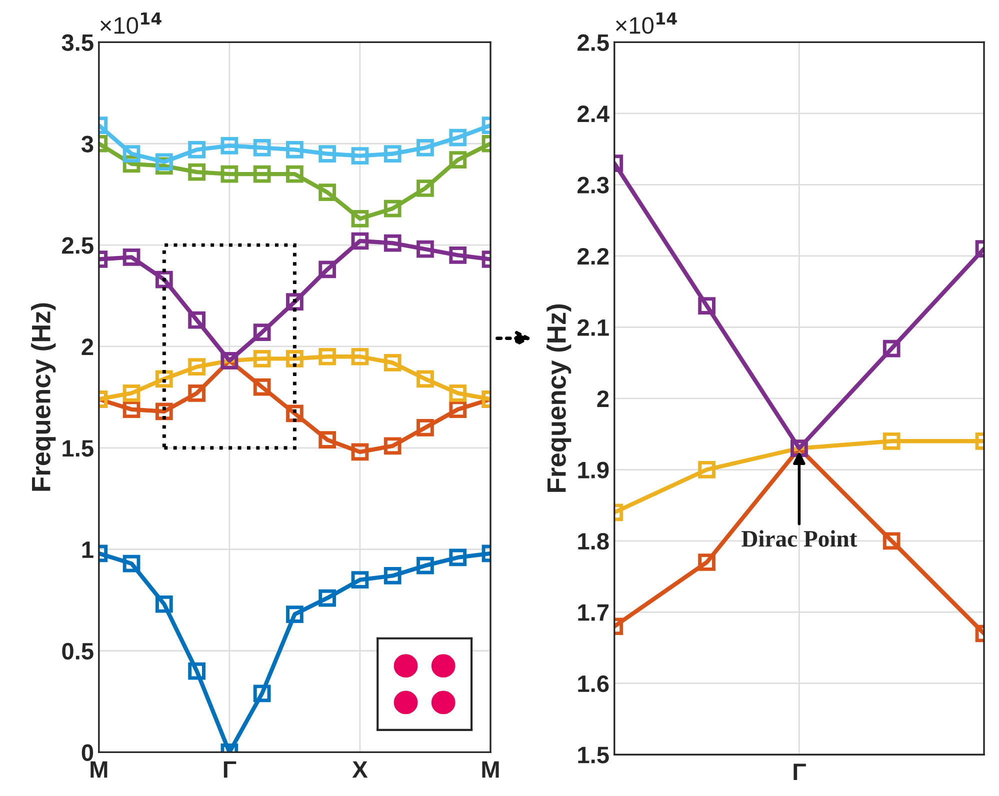 This screenshot has height=796, width=999. What do you see at coordinates (800, 538) in the screenshot?
I see `annotation: Dirac Point` at bounding box center [800, 538].